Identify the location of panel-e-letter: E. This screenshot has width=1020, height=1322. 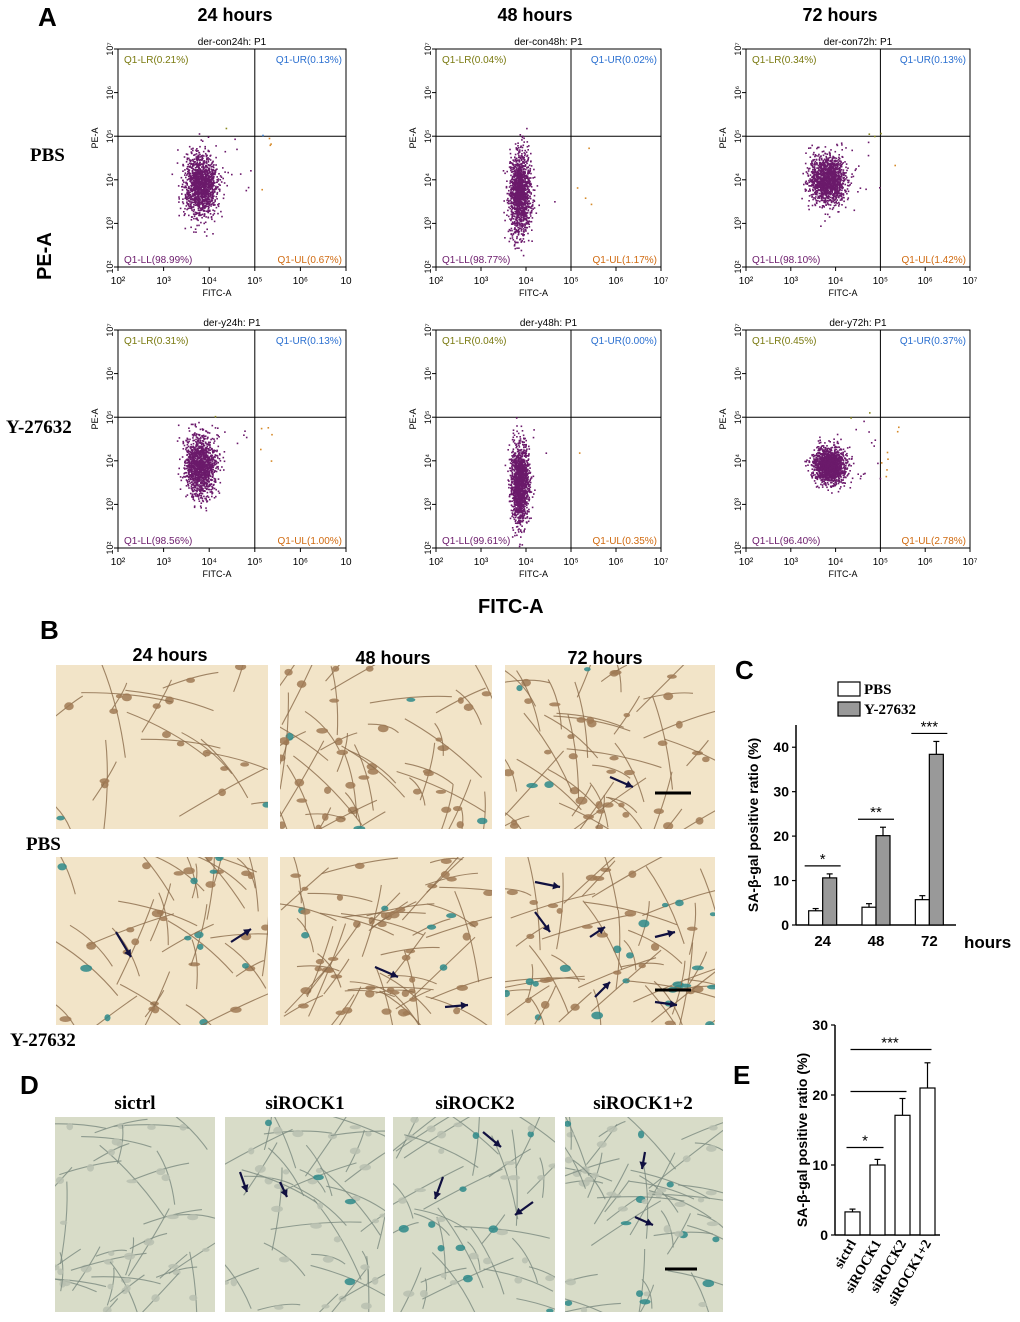
(742, 1075).